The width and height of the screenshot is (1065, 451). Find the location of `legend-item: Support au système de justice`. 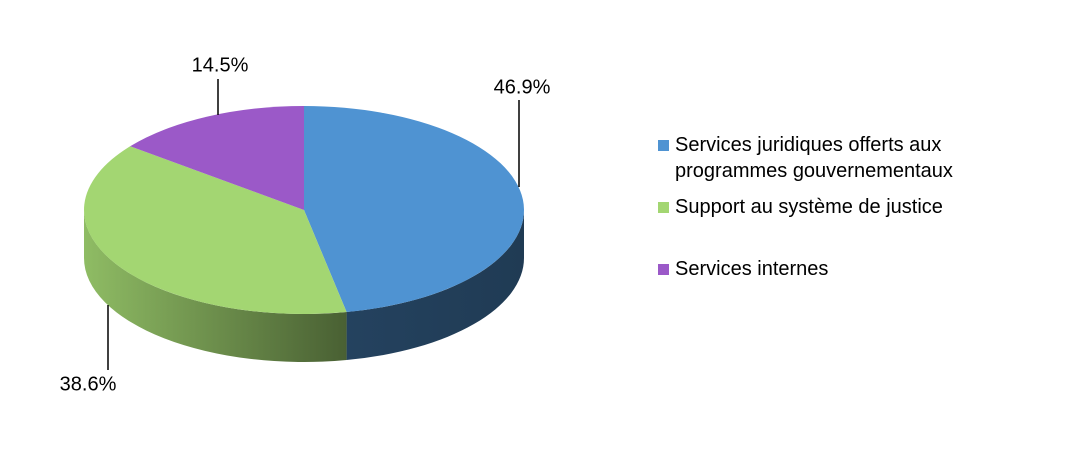

legend-item: Support au système de justice is located at coordinates (838, 207).